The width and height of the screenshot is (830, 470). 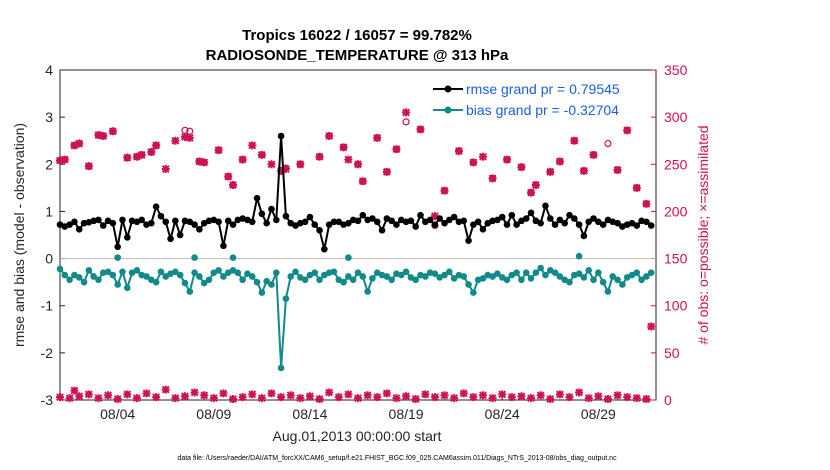 I want to click on obs-possible-point, so click(x=406, y=122).